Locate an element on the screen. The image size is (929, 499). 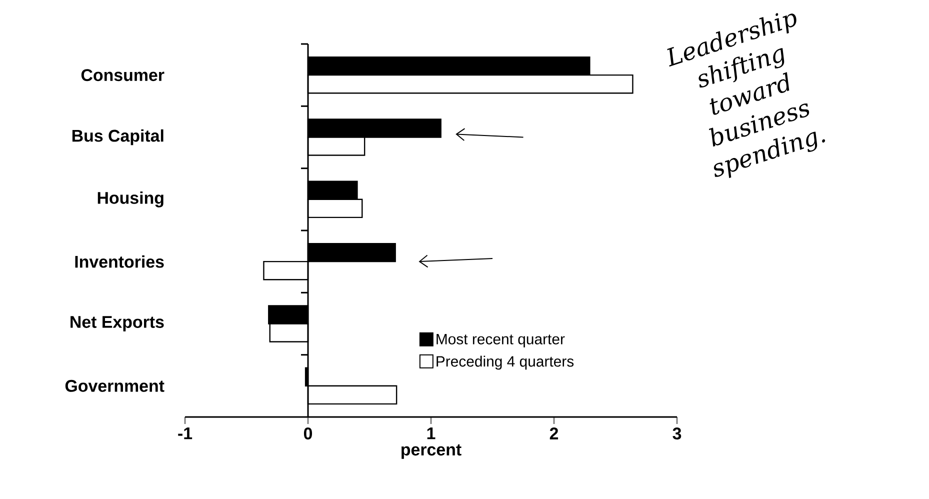
x-tick-label: 0 is located at coordinates (308, 434).